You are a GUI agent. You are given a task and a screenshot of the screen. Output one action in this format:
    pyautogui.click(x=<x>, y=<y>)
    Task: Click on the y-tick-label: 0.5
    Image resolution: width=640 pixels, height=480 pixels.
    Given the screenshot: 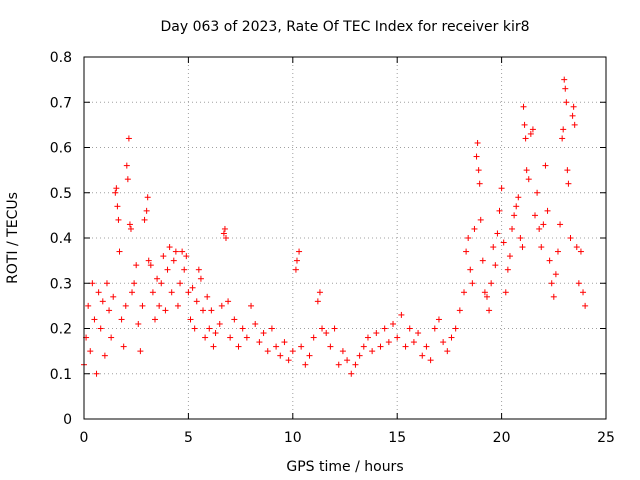 What is the action you would take?
    pyautogui.click(x=61, y=194)
    